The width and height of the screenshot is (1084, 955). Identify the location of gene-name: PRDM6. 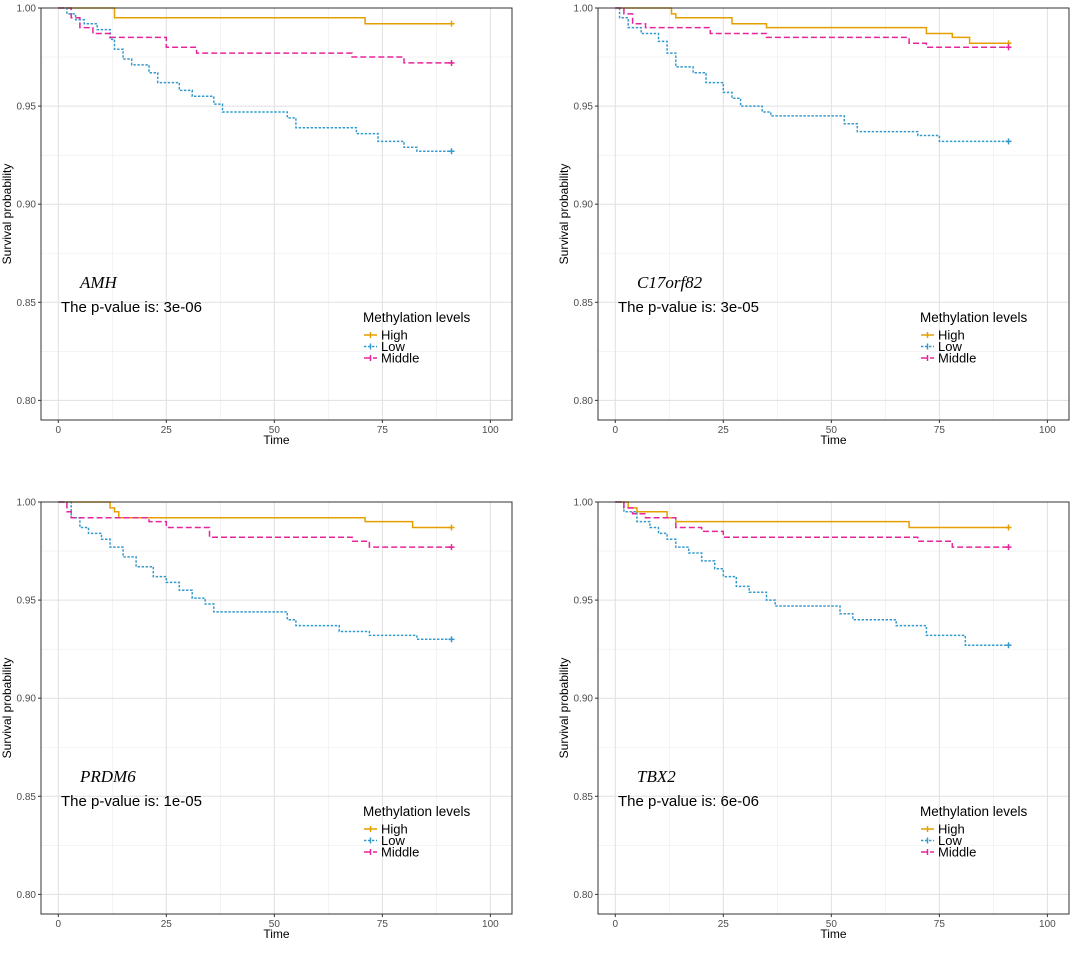
(107, 776).